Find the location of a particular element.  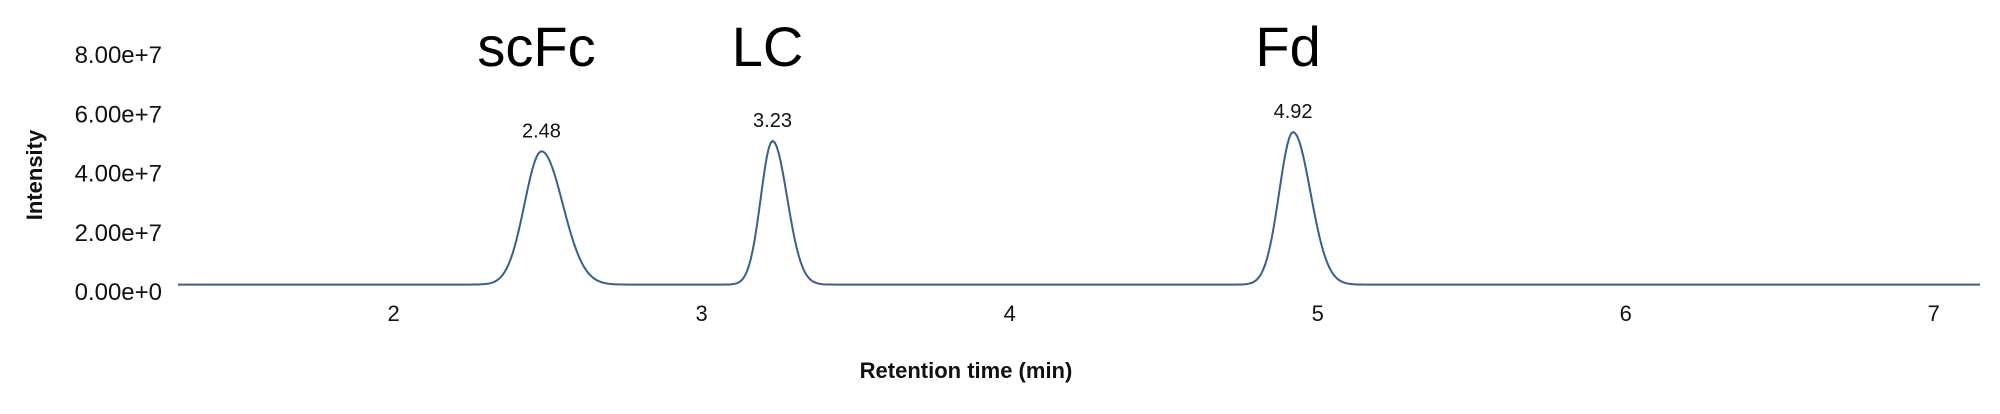

x-tick-label: 5 is located at coordinates (1318, 313).